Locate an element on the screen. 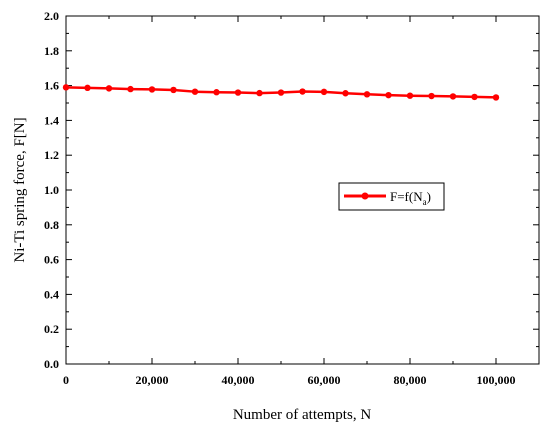  x-tick-label: 60,000 is located at coordinates (324, 380).